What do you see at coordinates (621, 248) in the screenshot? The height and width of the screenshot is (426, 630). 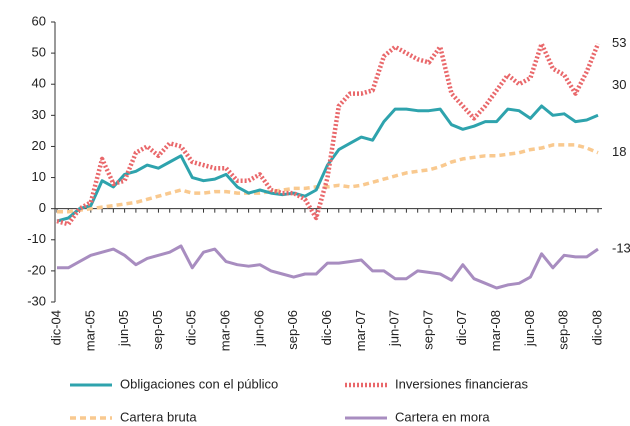 I see `end-label: -13` at bounding box center [621, 248].